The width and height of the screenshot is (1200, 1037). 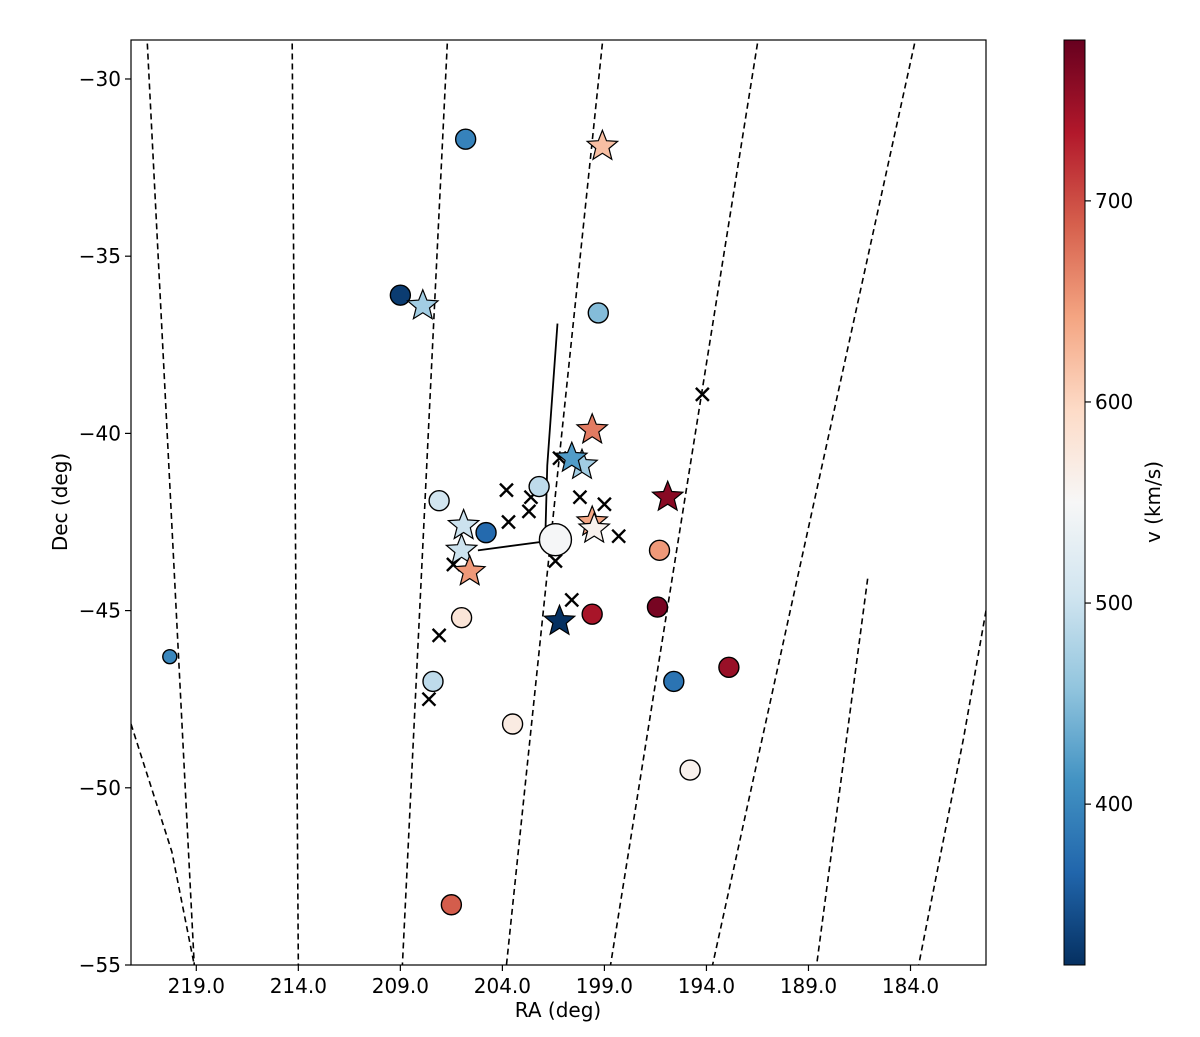 What do you see at coordinates (706, 986) in the screenshot?
I see `x-tick-label: 194.0` at bounding box center [706, 986].